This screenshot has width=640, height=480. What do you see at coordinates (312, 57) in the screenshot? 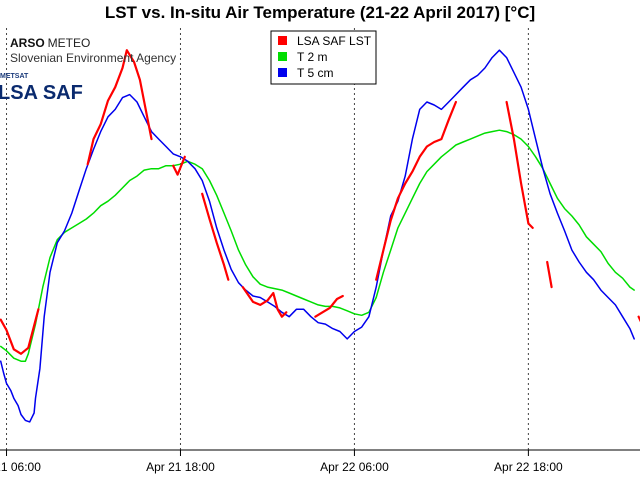
I see `legend-label-t2m: T 2 m` at bounding box center [312, 57].